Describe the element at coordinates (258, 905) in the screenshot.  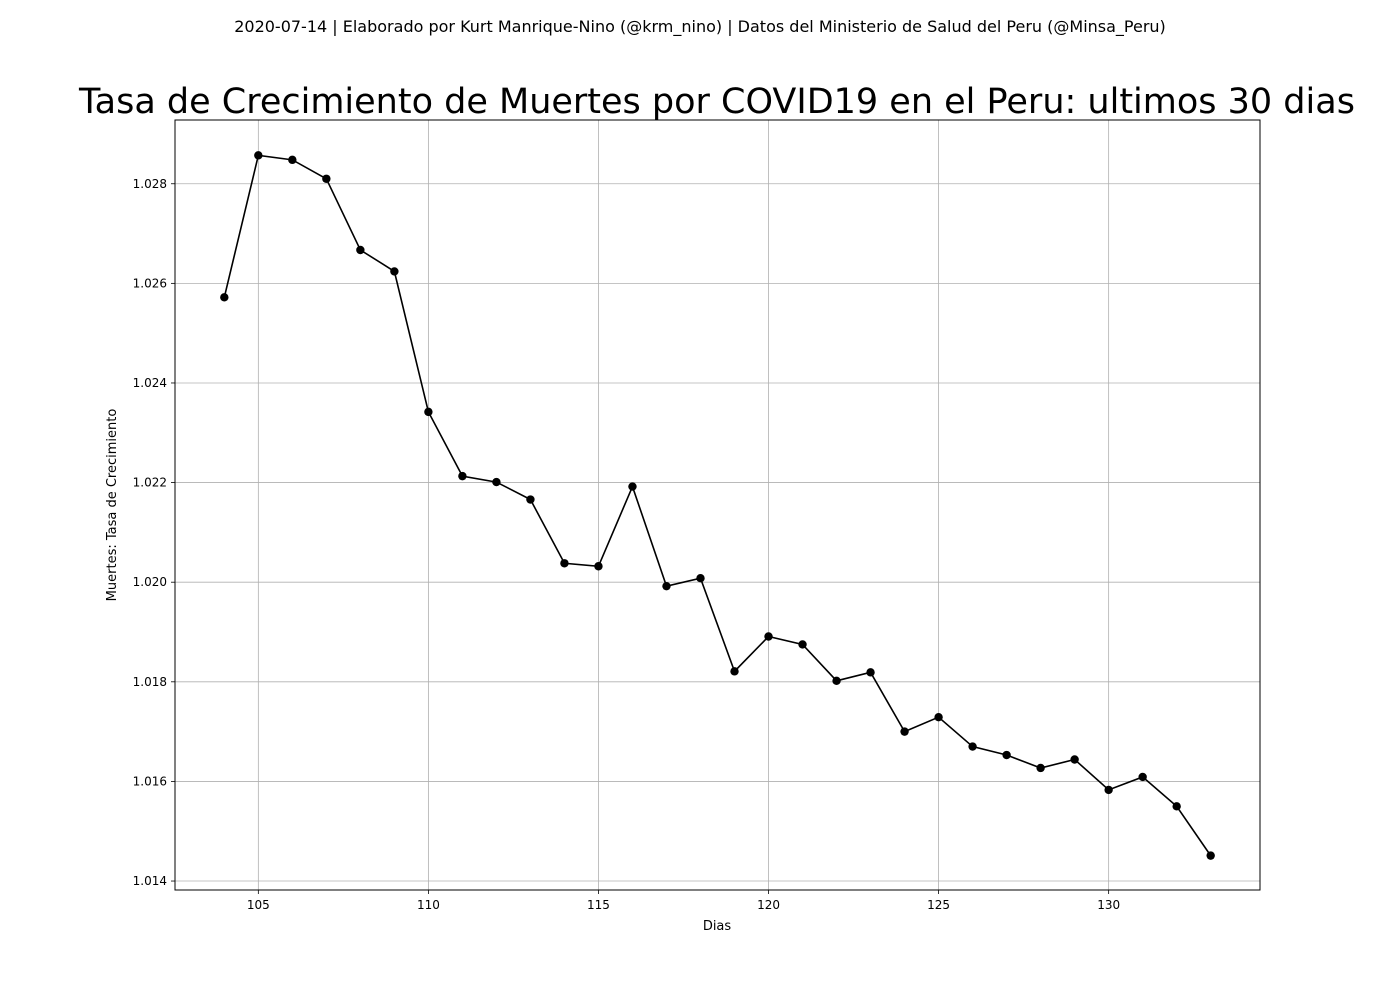
I see `x-tick-label: 105` at that location.